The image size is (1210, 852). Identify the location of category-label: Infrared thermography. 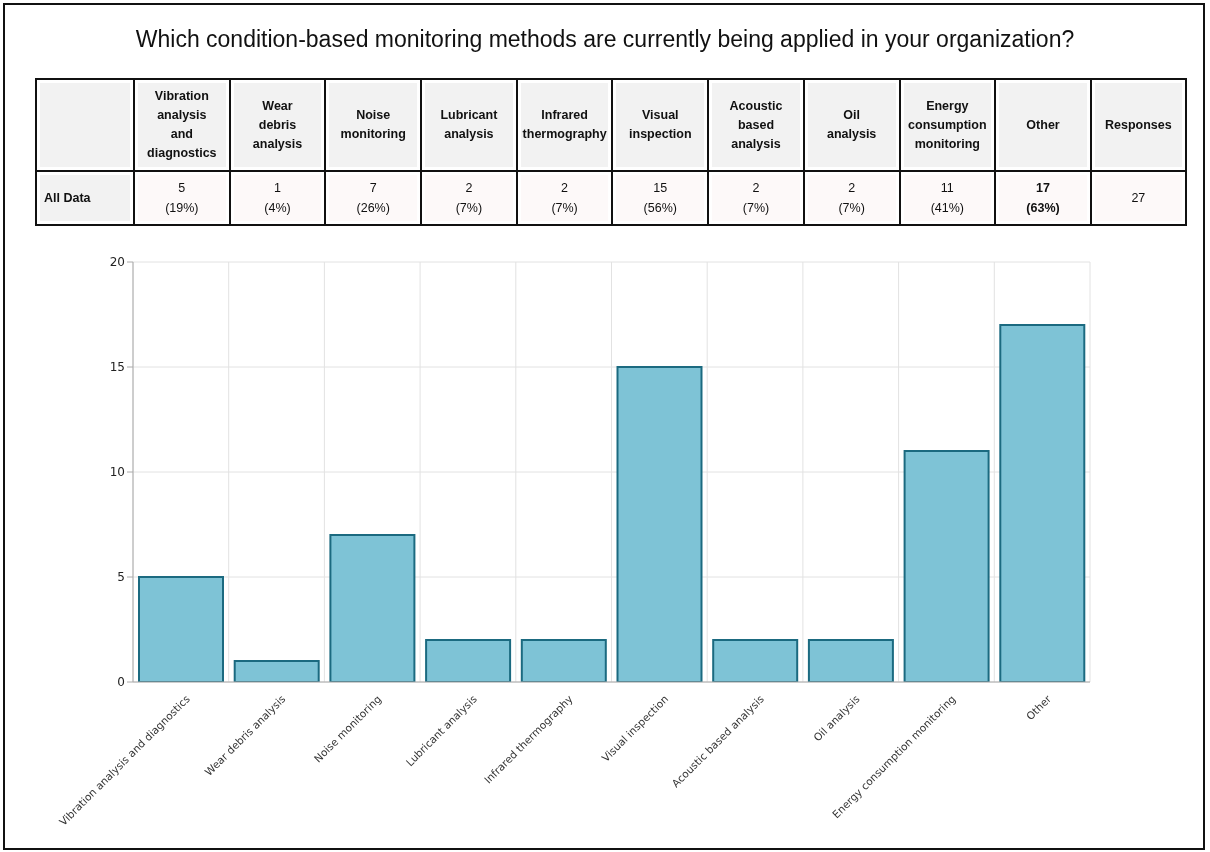
(564, 124).